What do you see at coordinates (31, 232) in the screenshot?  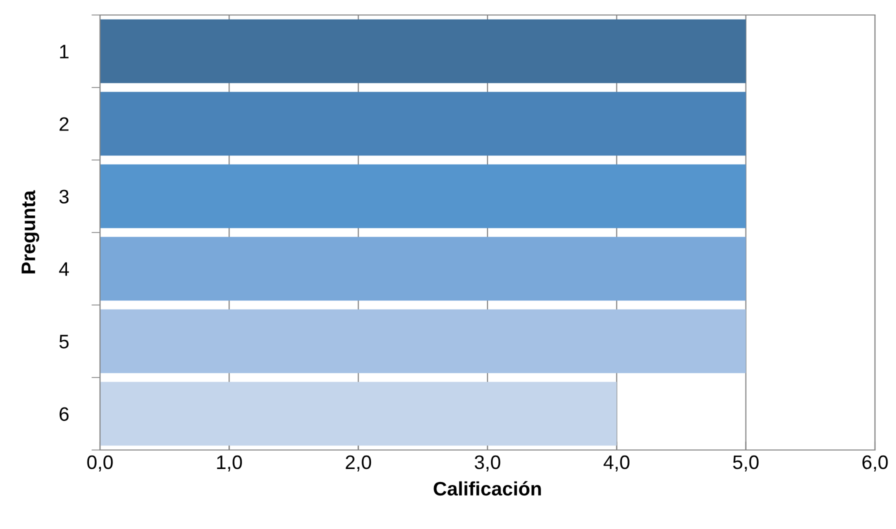 I see `y-axis-title: Pregunta` at bounding box center [31, 232].